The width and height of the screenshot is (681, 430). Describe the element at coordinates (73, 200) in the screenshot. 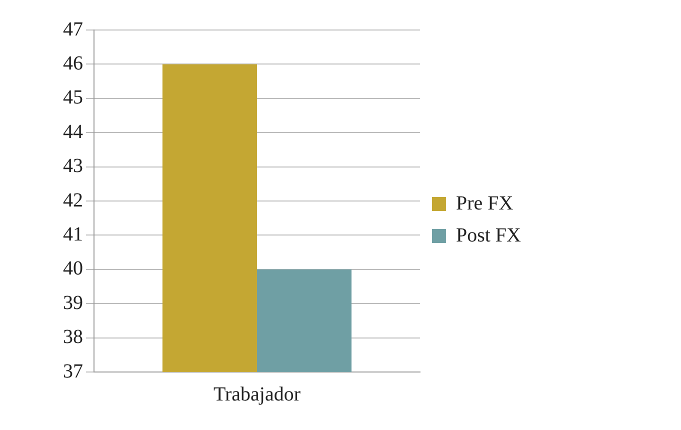

I see `y-tick-label: 42` at that location.